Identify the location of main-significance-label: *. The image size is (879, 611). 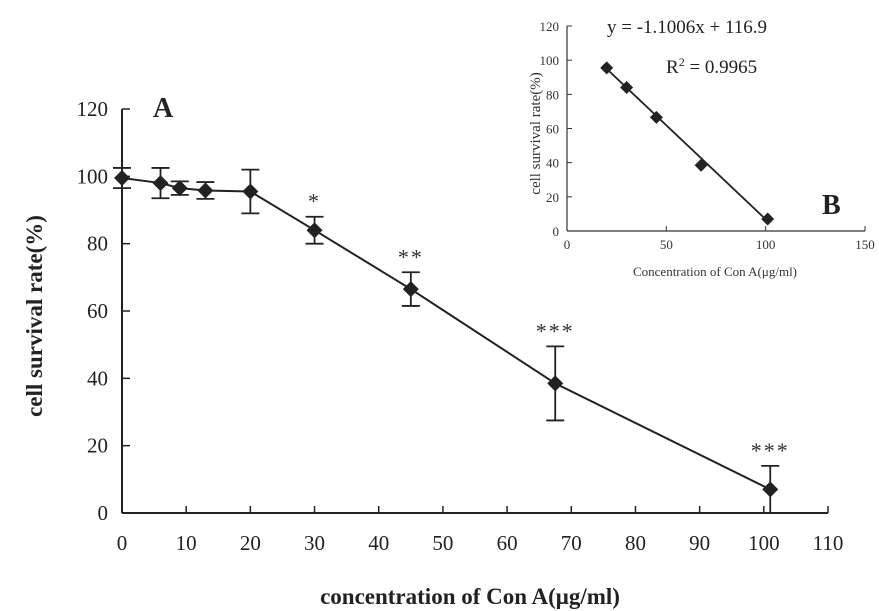
(314, 201).